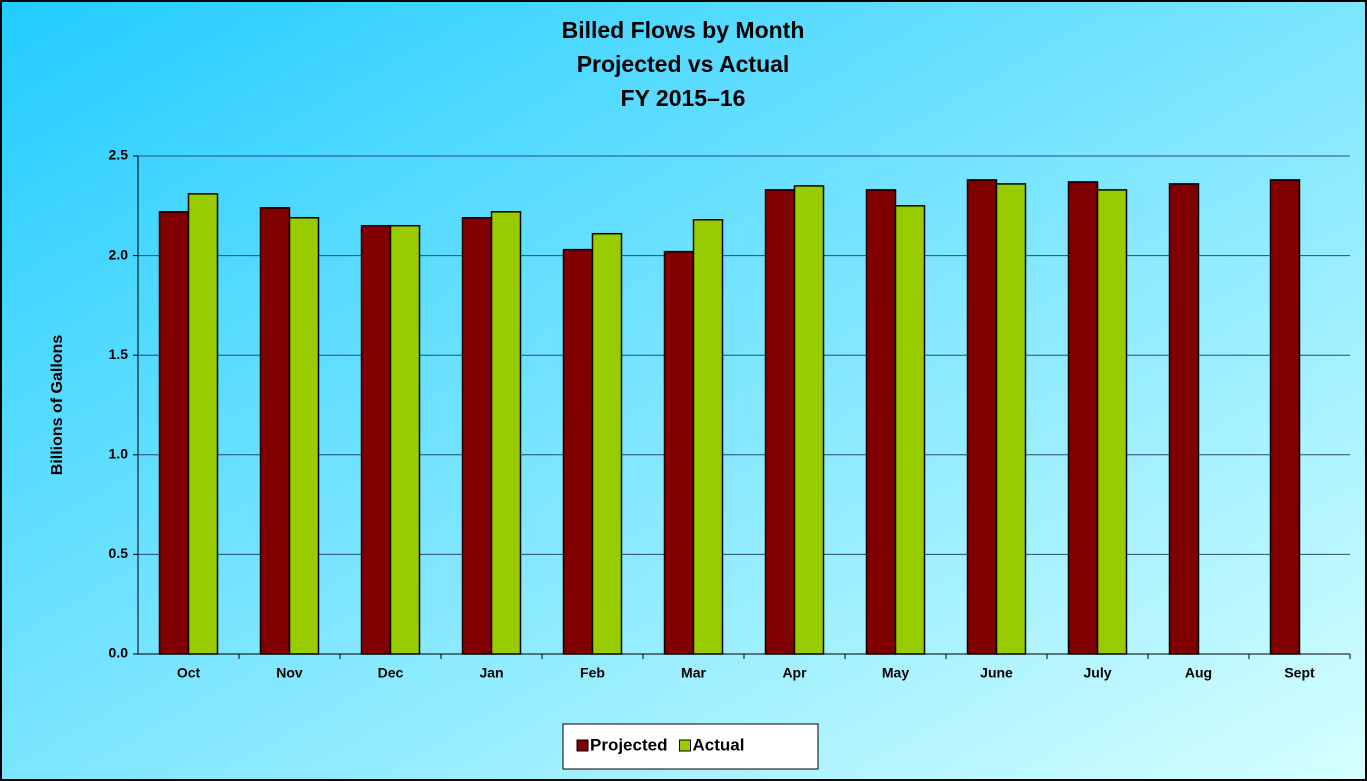  Describe the element at coordinates (683, 64) in the screenshot. I see `chart-title: Projected vs Actual` at that location.